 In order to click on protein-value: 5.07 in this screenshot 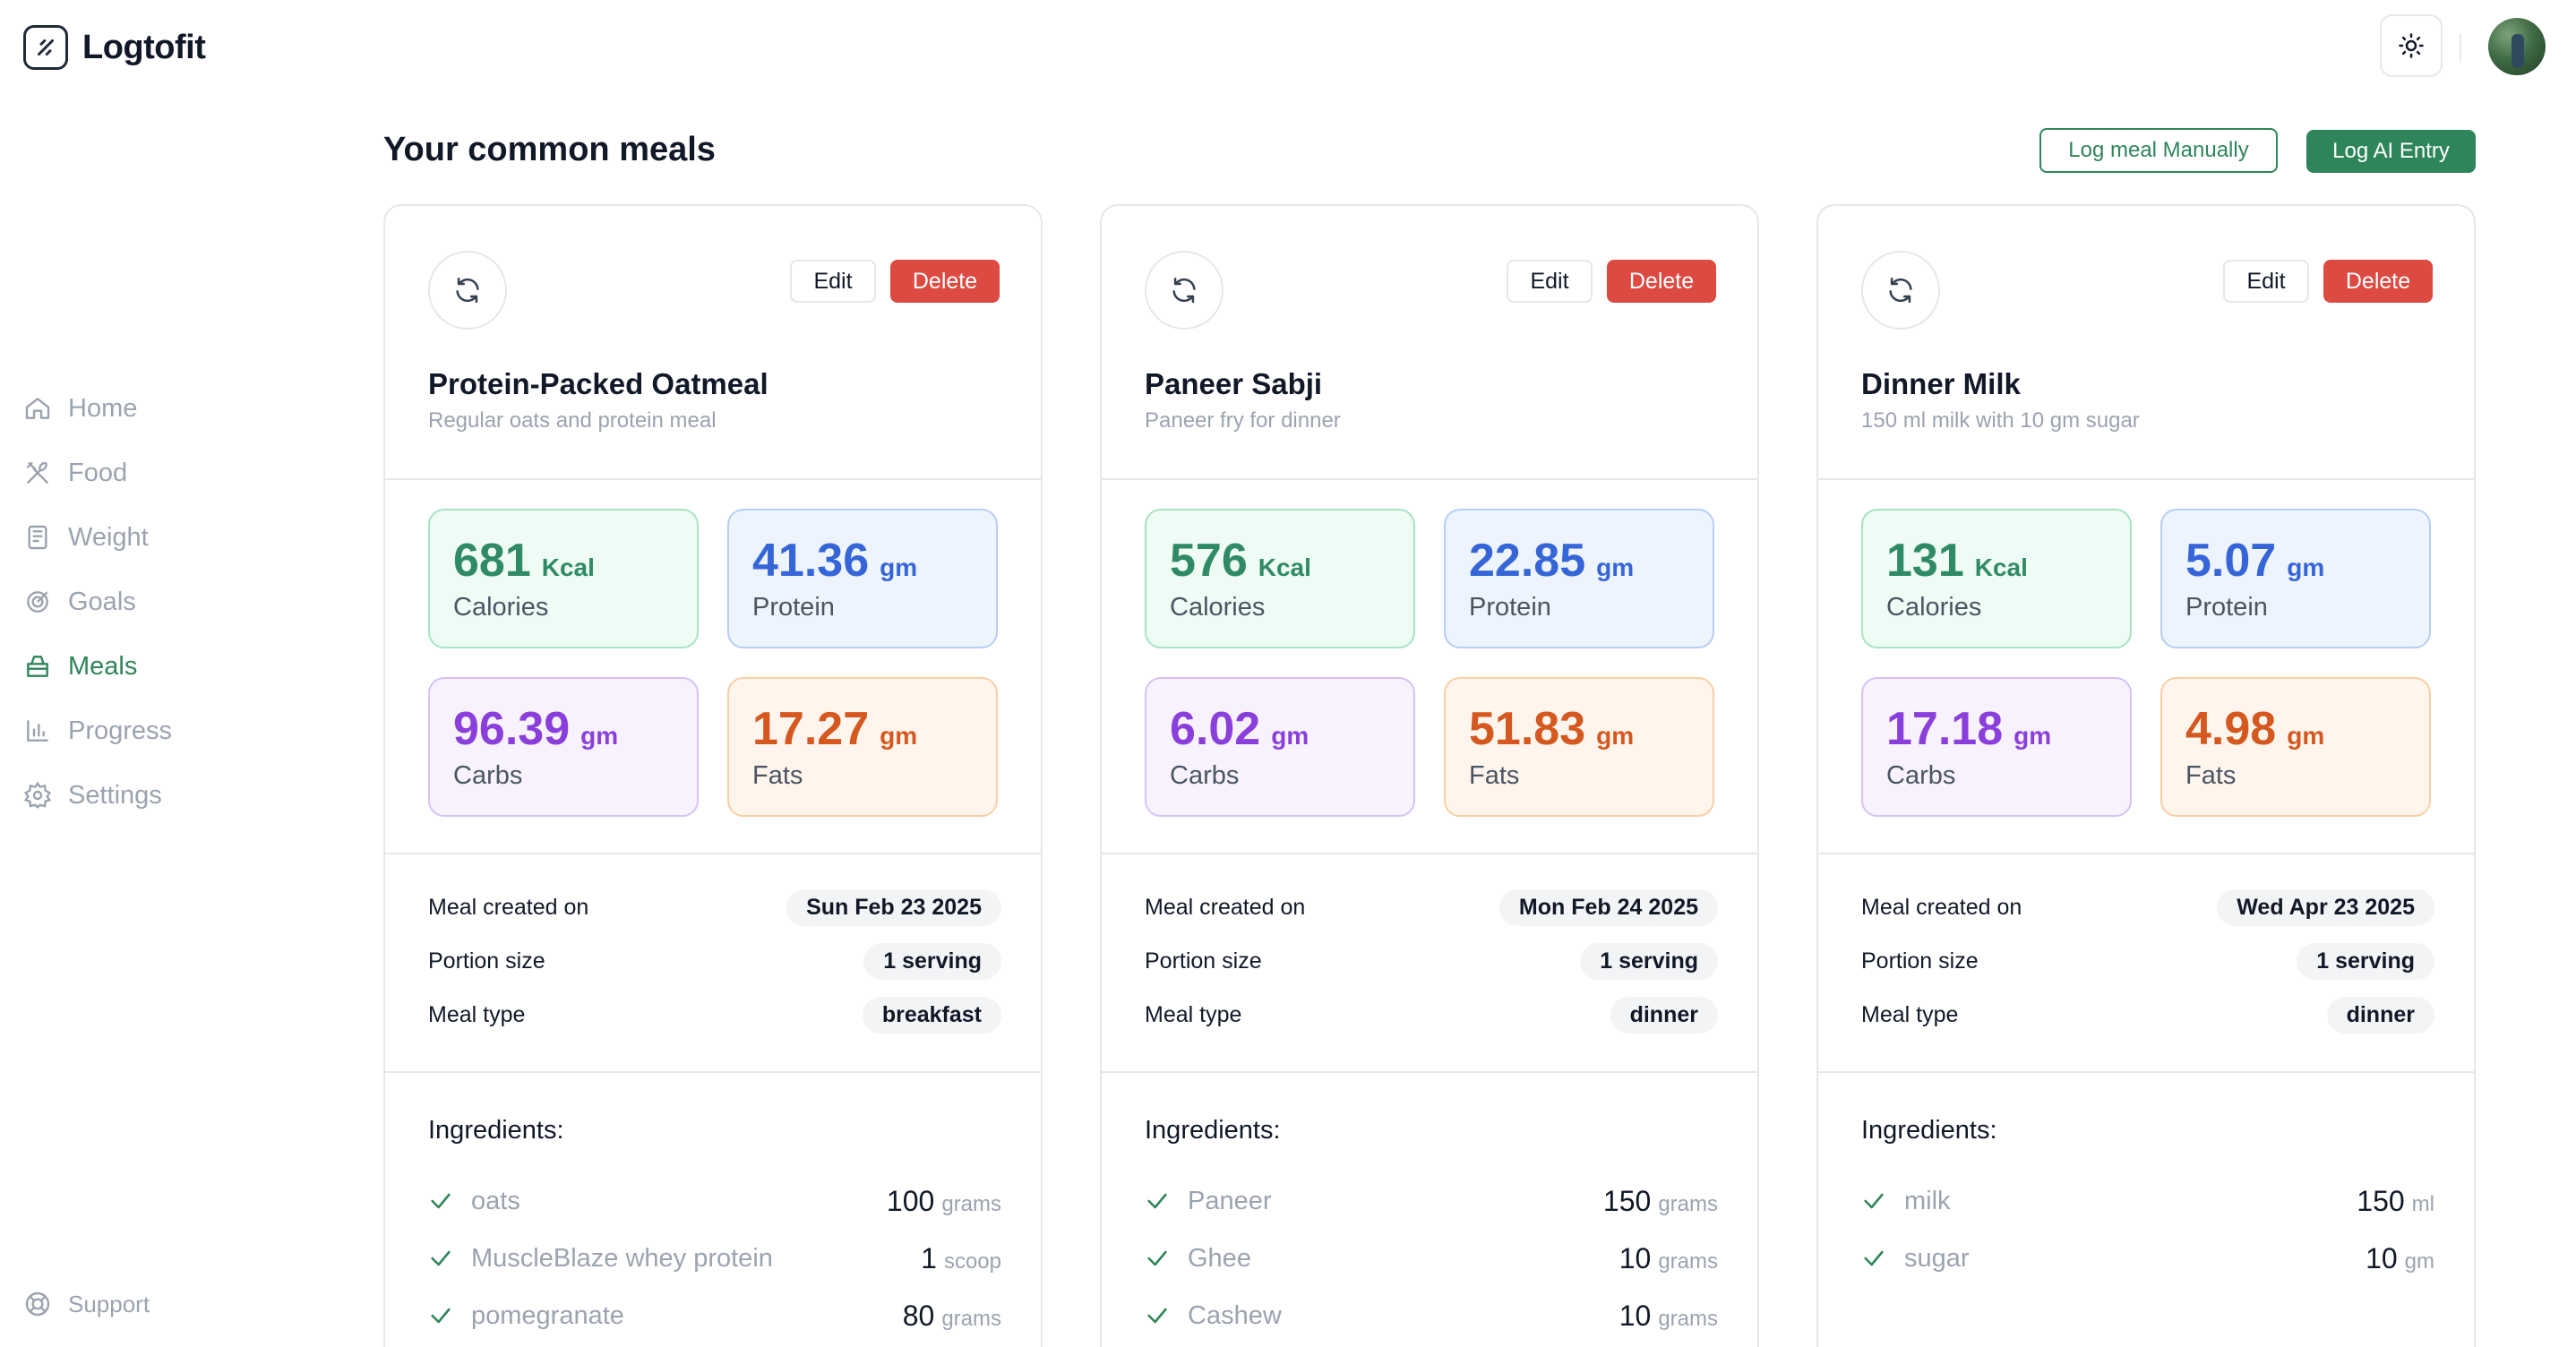, I will do `click(2231, 561)`.